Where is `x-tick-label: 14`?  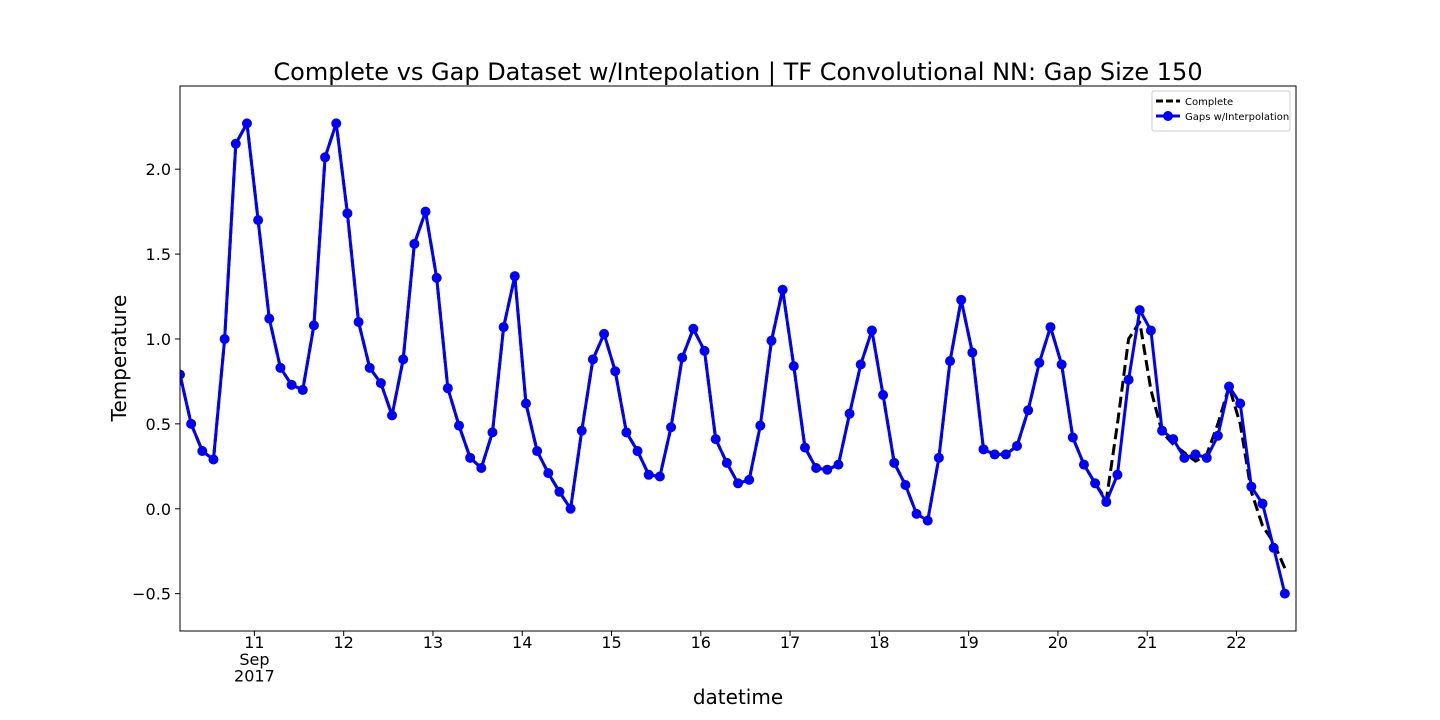 x-tick-label: 14 is located at coordinates (522, 642).